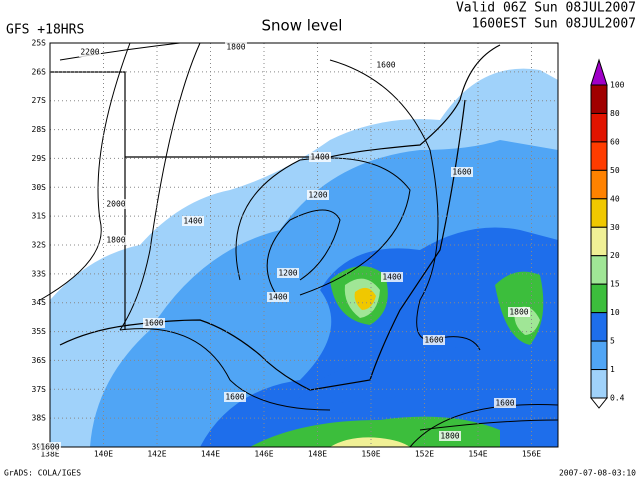 The image size is (640, 480). What do you see at coordinates (615, 255) in the screenshot?
I see `colorbar-label: 20` at bounding box center [615, 255].